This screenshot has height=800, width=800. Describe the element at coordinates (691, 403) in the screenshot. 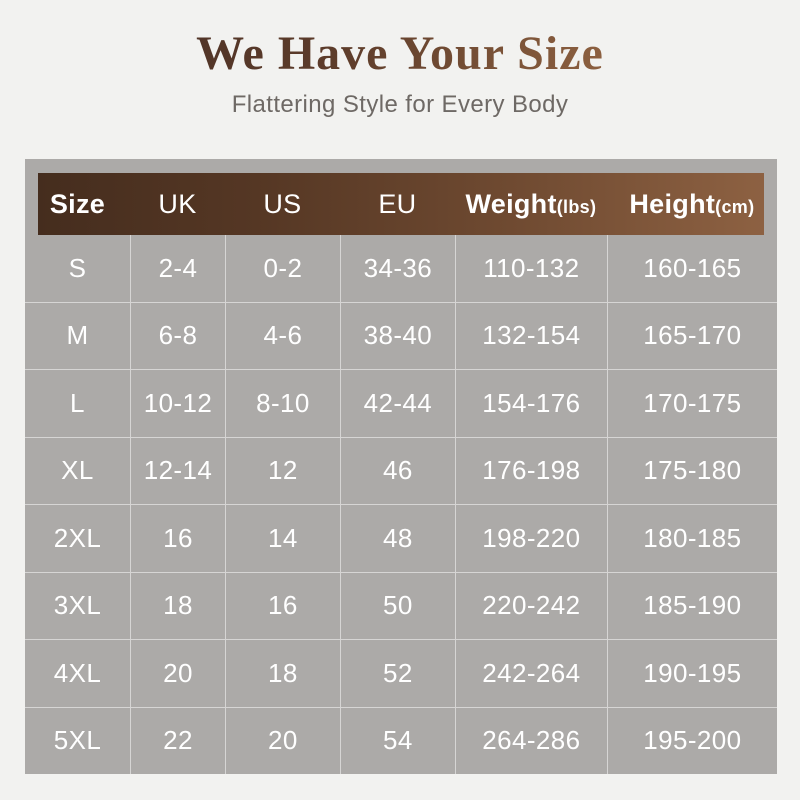

I see `cell-height: 170-175` at that location.